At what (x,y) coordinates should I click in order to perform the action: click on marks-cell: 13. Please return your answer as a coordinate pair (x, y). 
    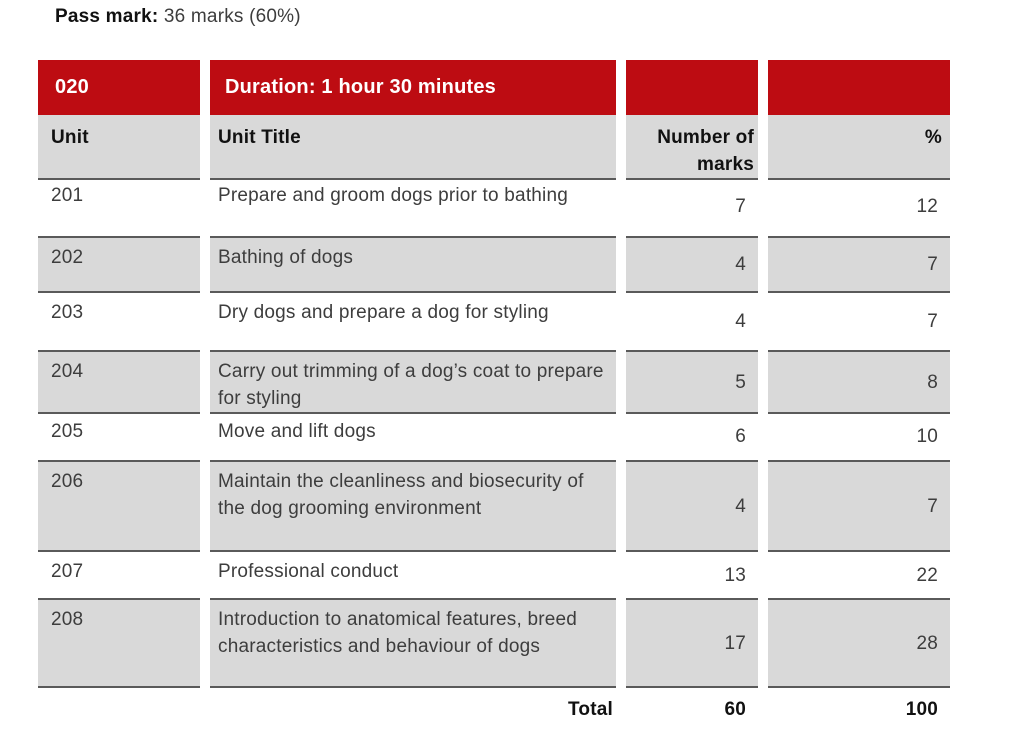
    Looking at the image, I should click on (692, 576).